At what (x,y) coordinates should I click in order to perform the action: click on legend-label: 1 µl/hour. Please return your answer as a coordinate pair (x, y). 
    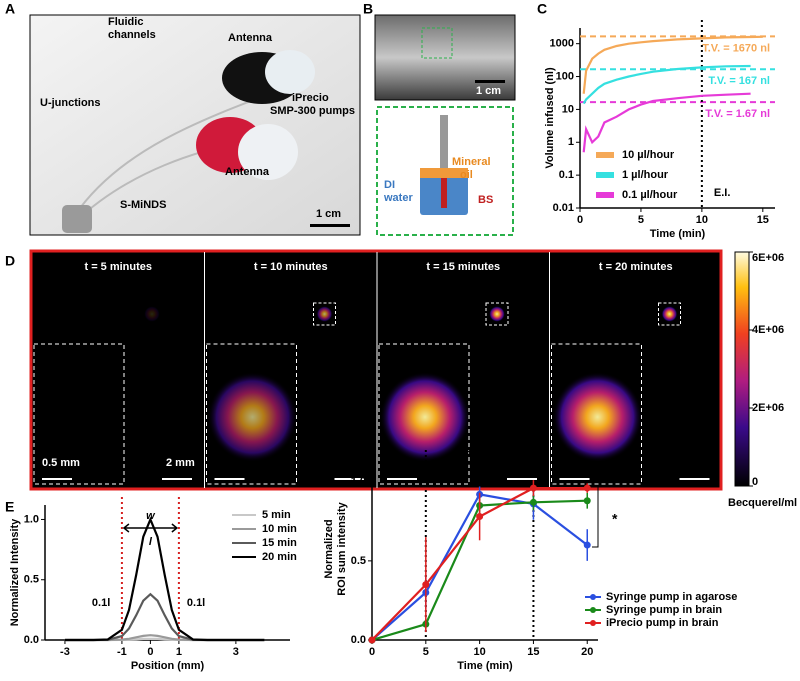
    Looking at the image, I should click on (645, 175).